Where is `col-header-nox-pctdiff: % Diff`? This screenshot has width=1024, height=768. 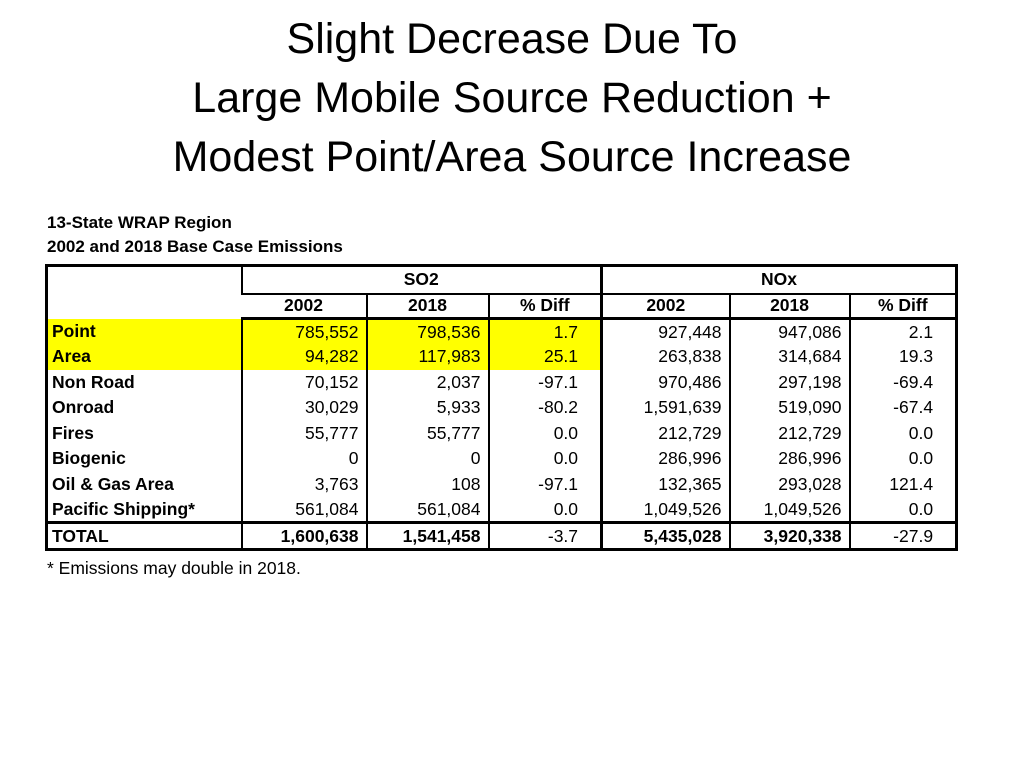 col-header-nox-pctdiff: % Diff is located at coordinates (902, 306).